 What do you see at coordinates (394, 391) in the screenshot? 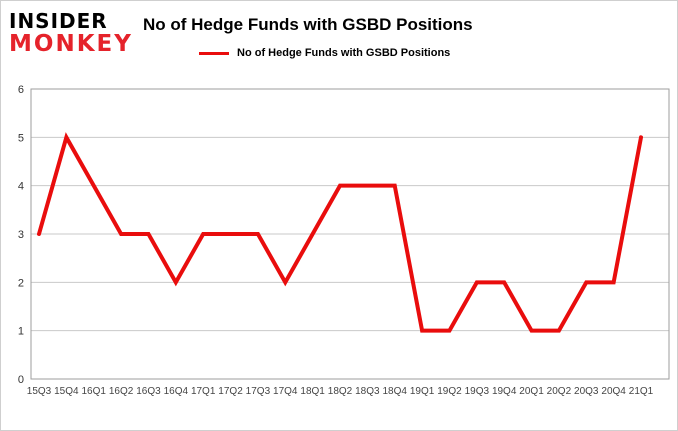
I see `x-tick-label: 18Q4` at bounding box center [394, 391].